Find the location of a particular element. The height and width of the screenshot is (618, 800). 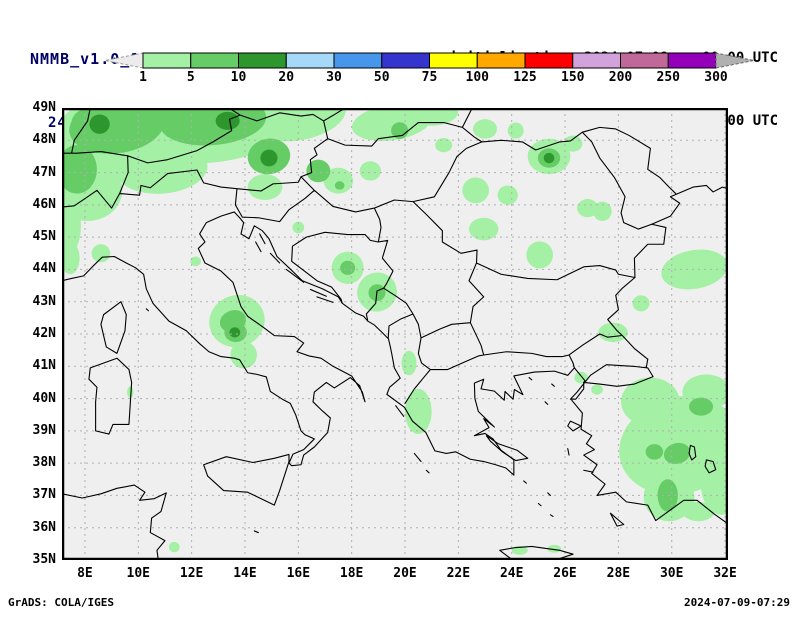

lon-tick-label: 28E is located at coordinates (618, 573).